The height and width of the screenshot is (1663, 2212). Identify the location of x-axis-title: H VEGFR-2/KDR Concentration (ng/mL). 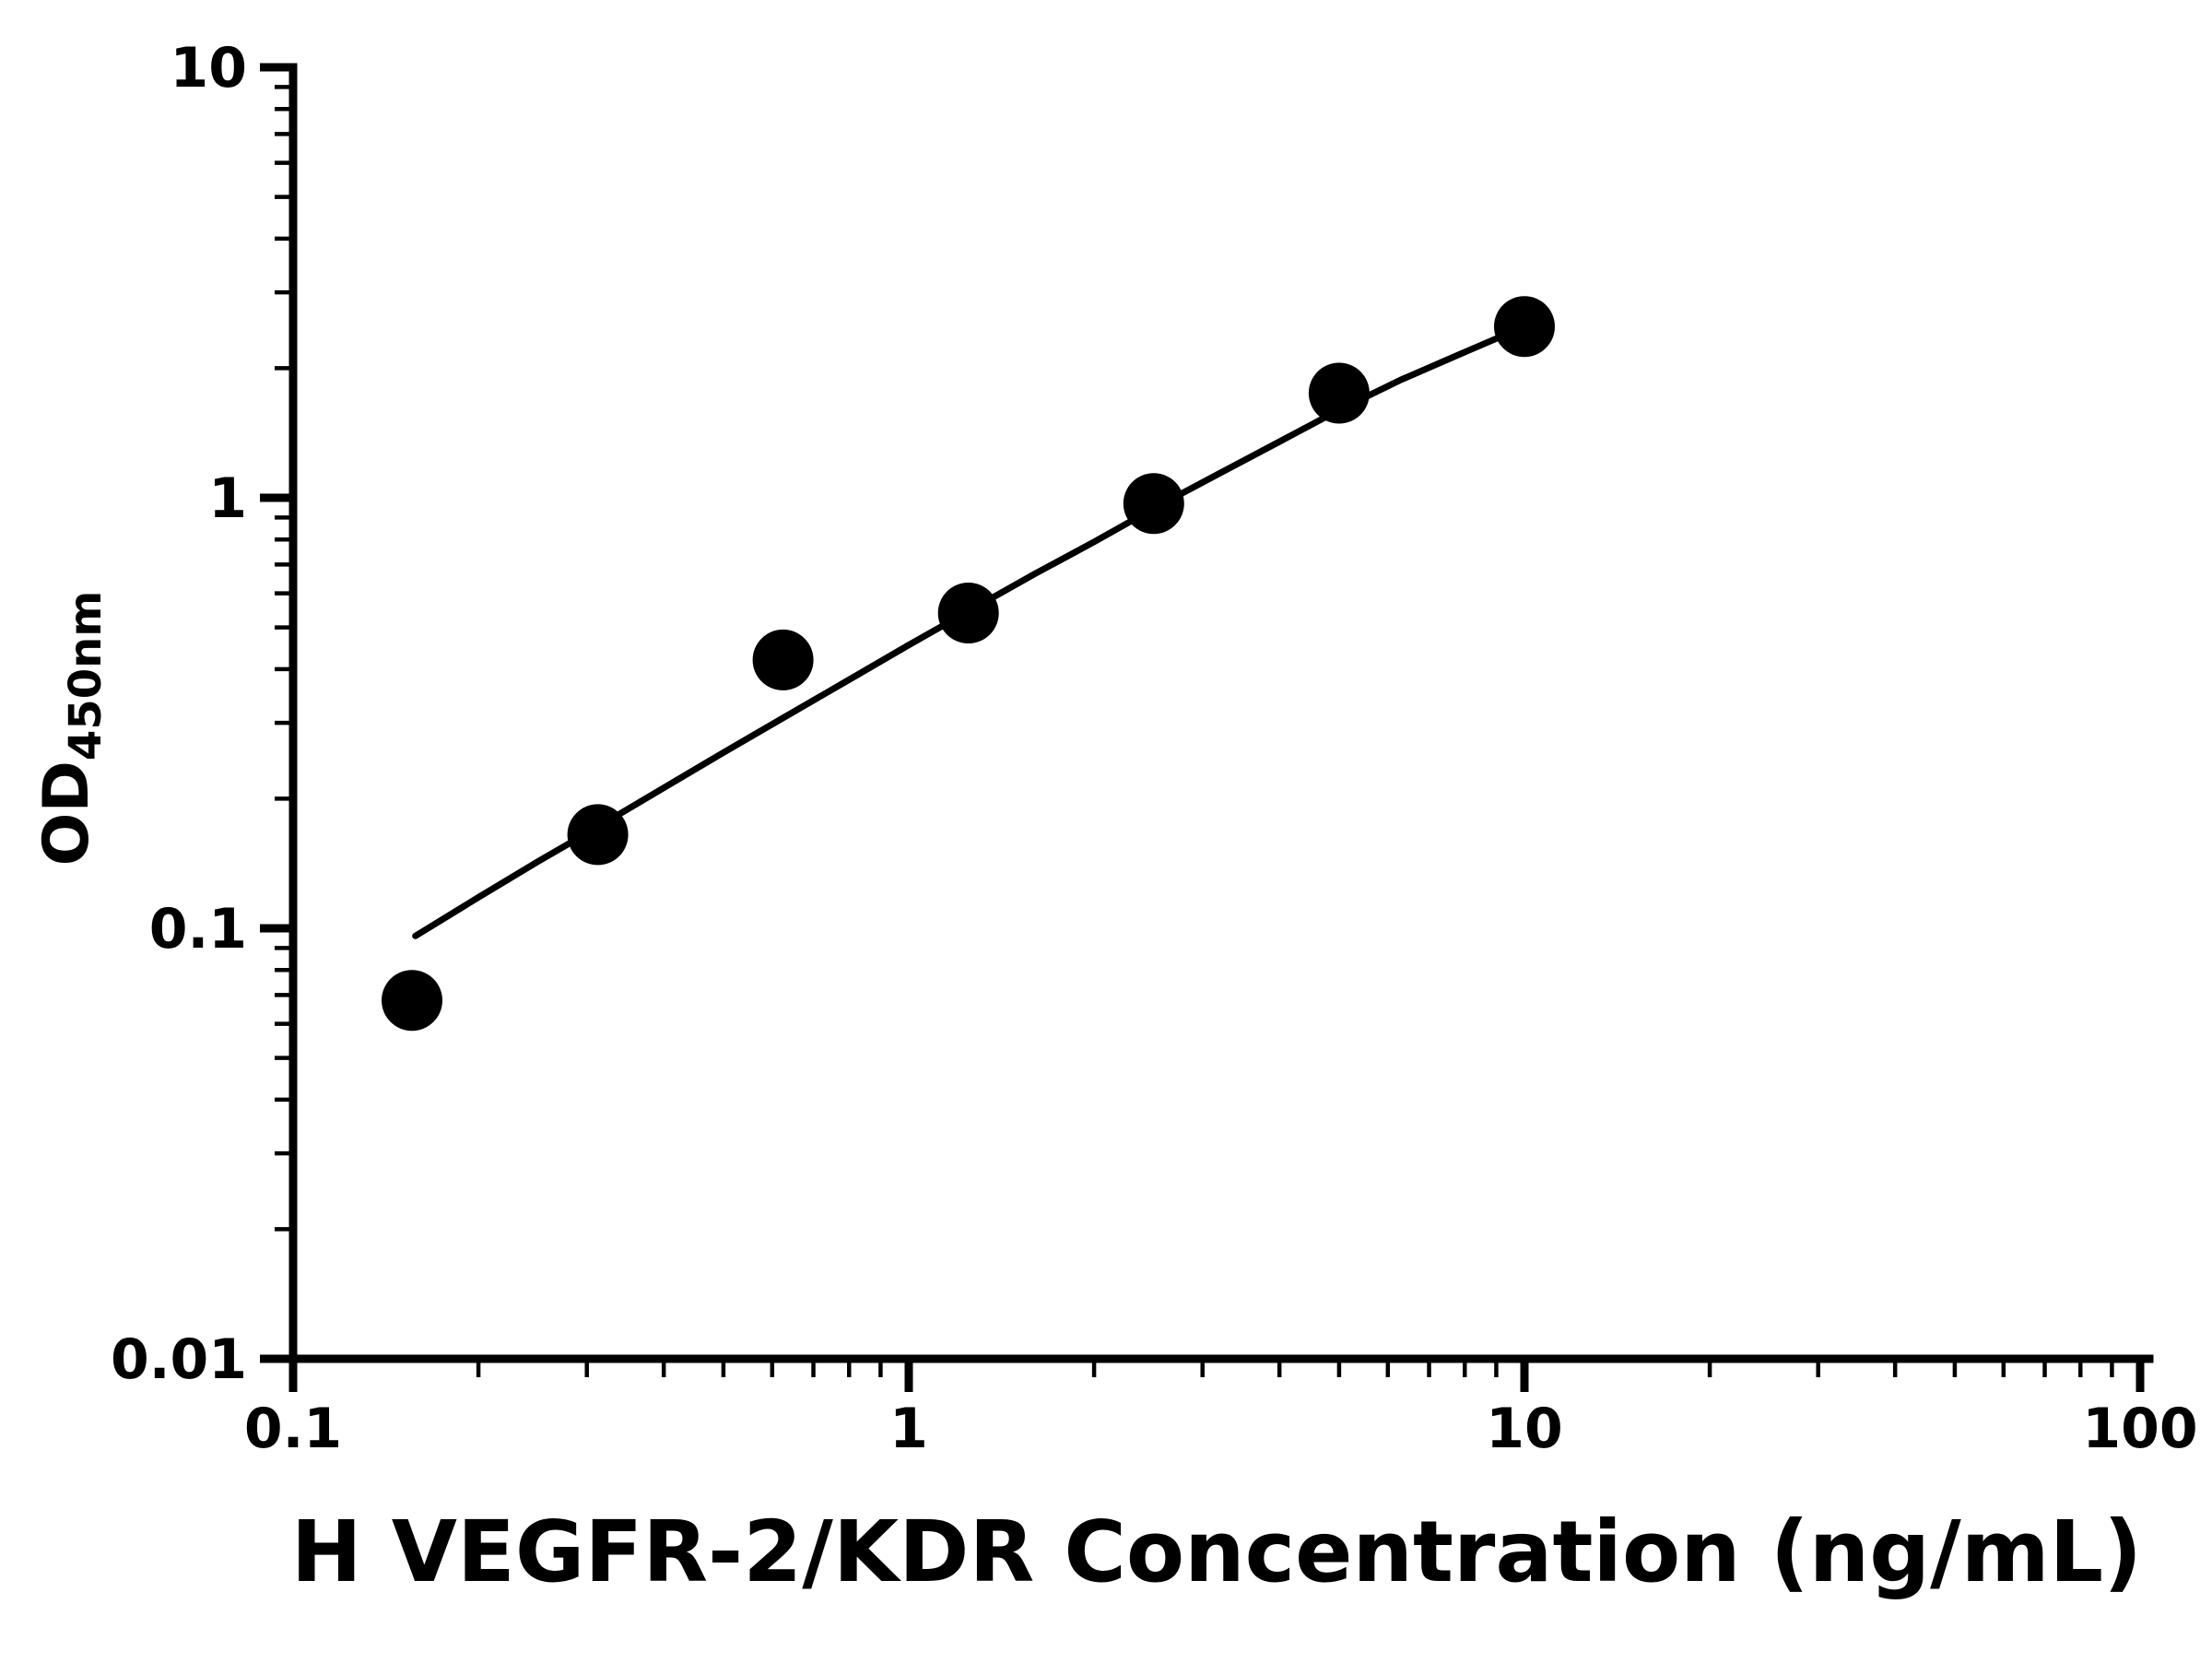
(1216, 1552).